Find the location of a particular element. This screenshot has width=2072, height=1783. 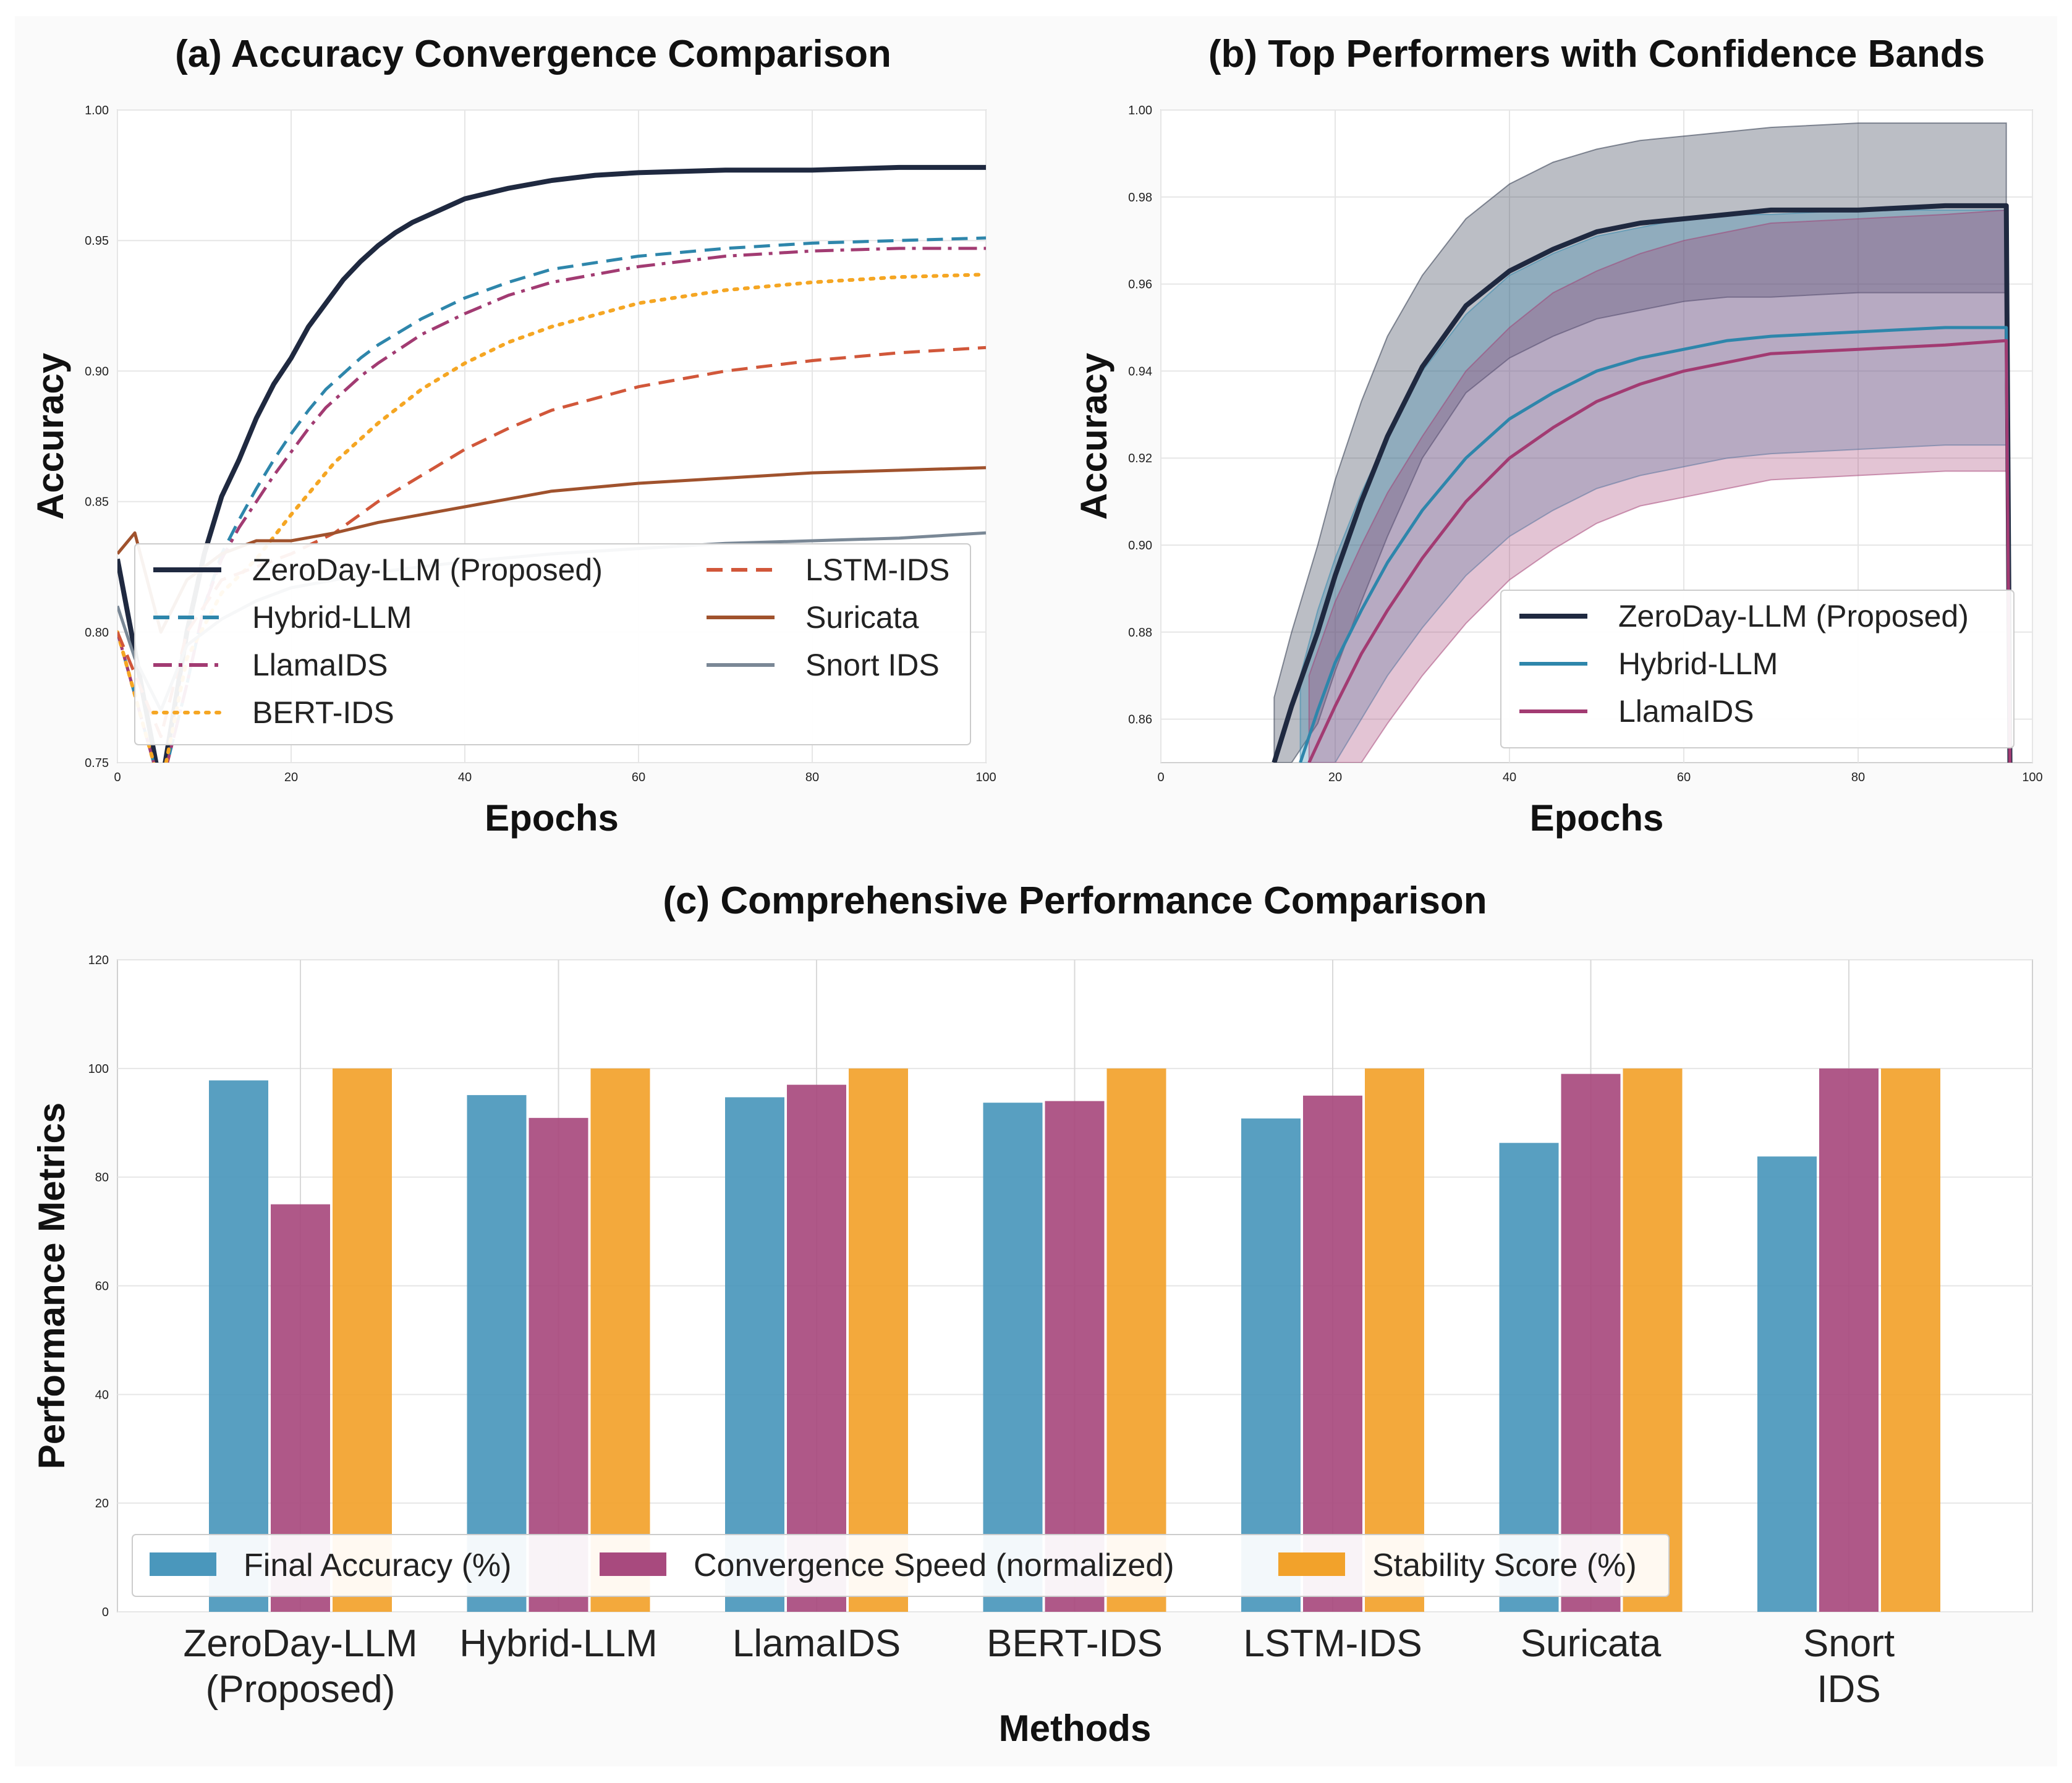

y-tick-label: 100 is located at coordinates (98, 1069).